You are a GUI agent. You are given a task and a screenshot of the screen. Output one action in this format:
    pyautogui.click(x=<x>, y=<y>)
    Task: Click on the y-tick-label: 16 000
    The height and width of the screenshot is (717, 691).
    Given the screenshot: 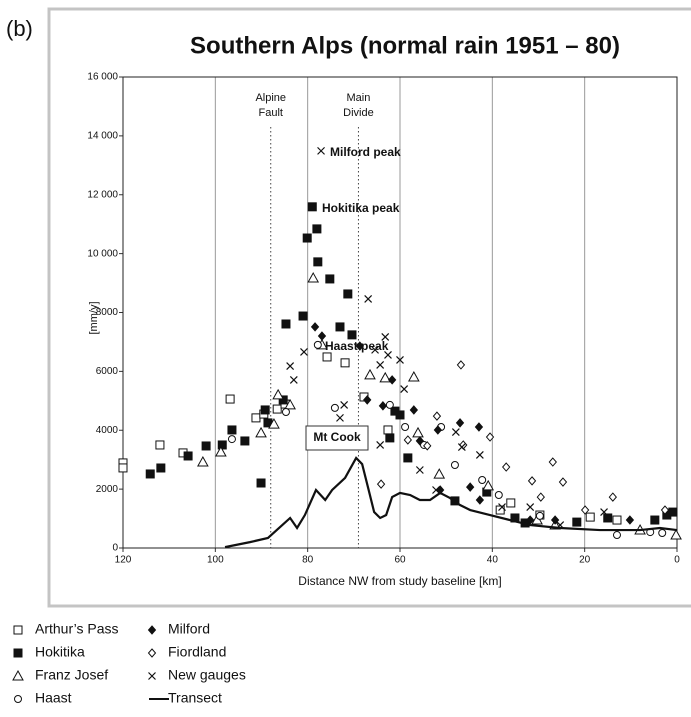 What is the action you would take?
    pyautogui.click(x=102, y=77)
    